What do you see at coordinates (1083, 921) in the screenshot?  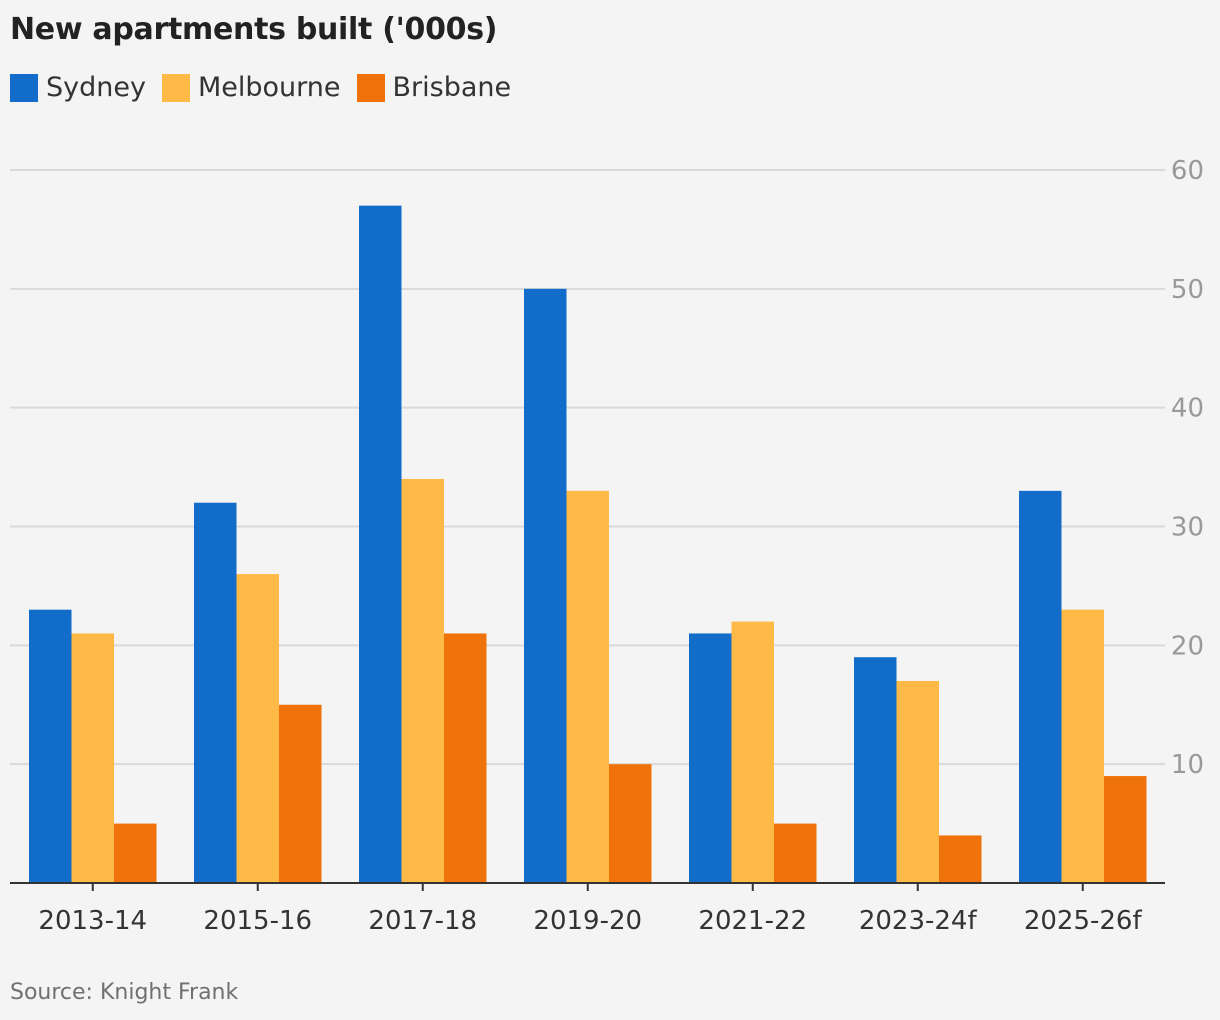 I see `x-tick-label: 2025-26f` at bounding box center [1083, 921].